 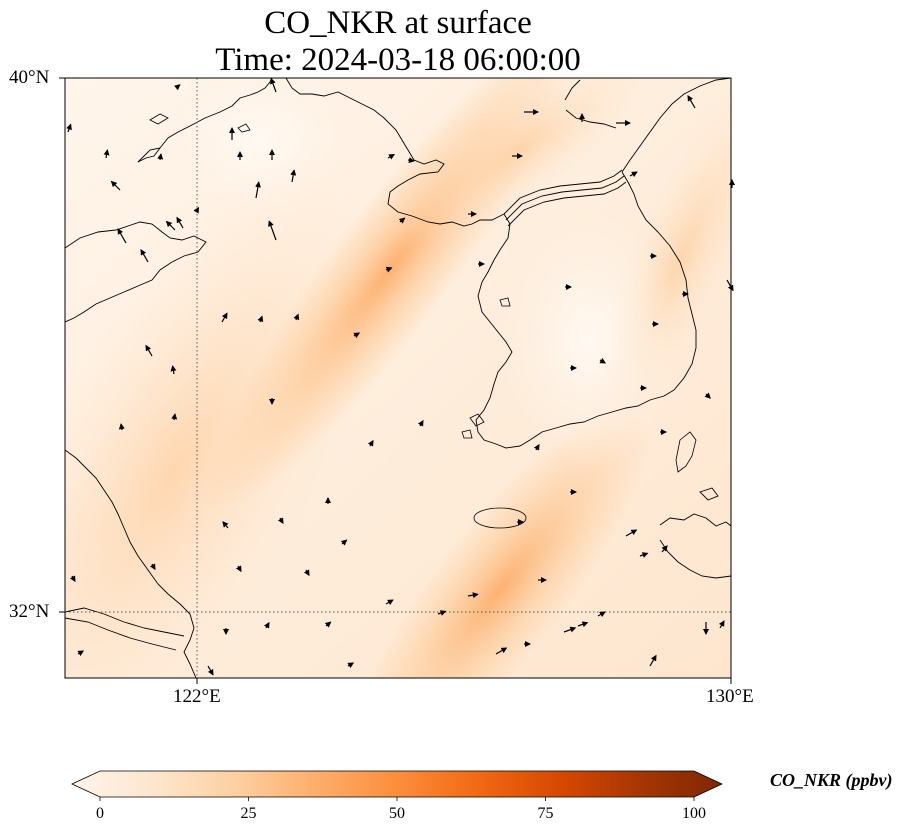 I want to click on cbar-ticklabel-25: 25, so click(x=248, y=813).